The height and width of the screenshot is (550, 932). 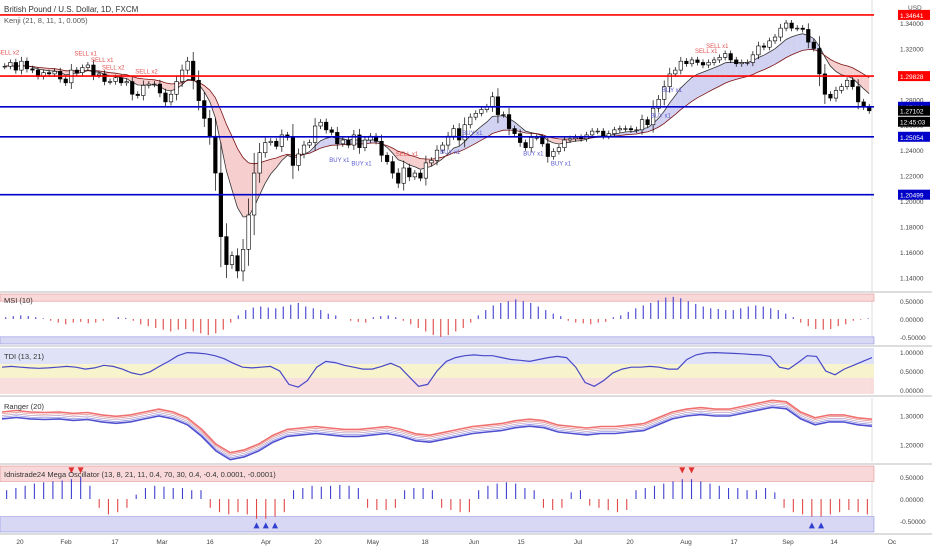 What do you see at coordinates (466, 372) in the screenshot?
I see `tdi-panel: 1.00000 0.50000 0.00000` at bounding box center [466, 372].